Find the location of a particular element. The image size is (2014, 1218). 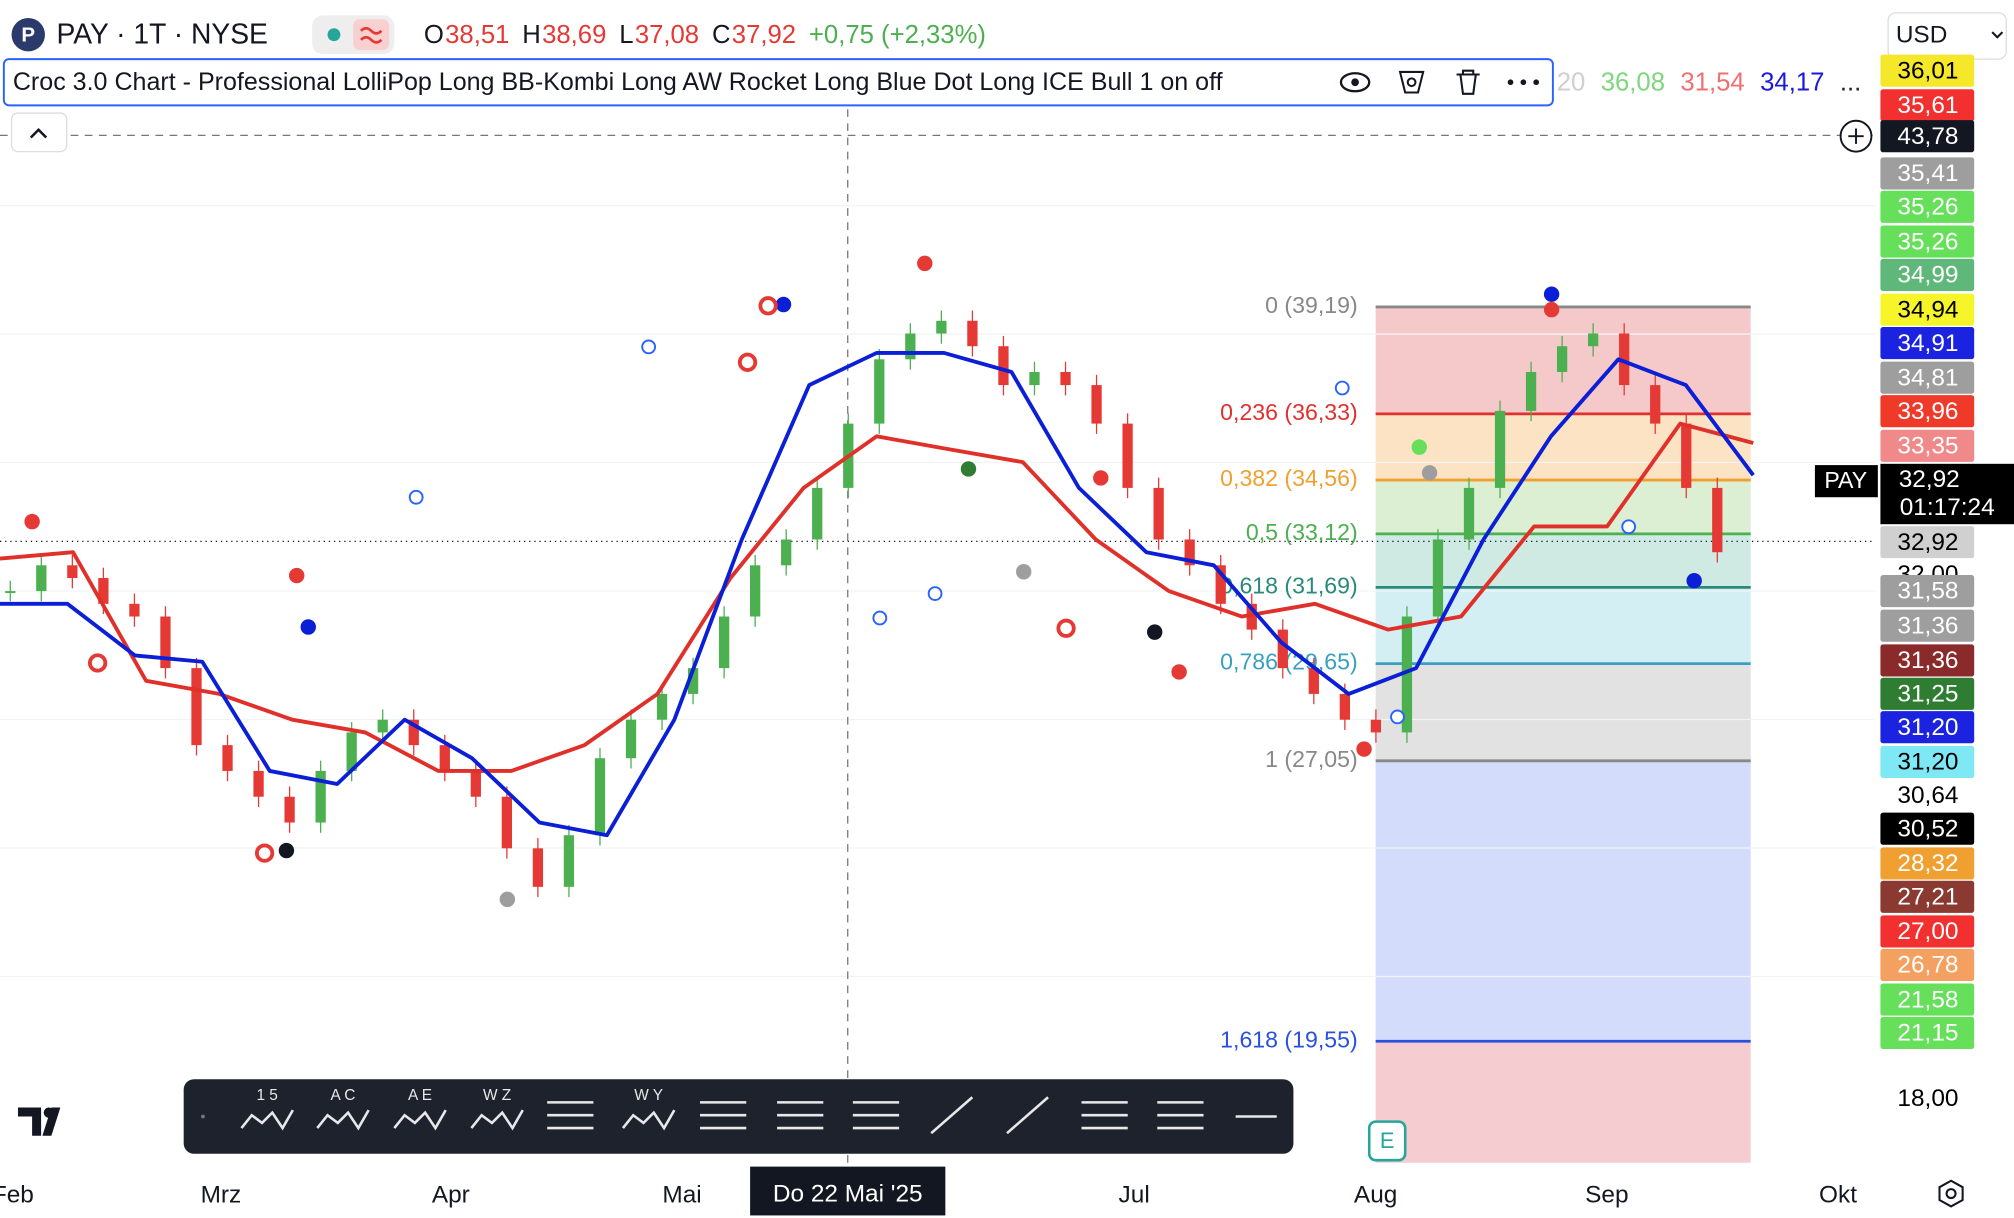

time-label: Jul is located at coordinates (1134, 1195).